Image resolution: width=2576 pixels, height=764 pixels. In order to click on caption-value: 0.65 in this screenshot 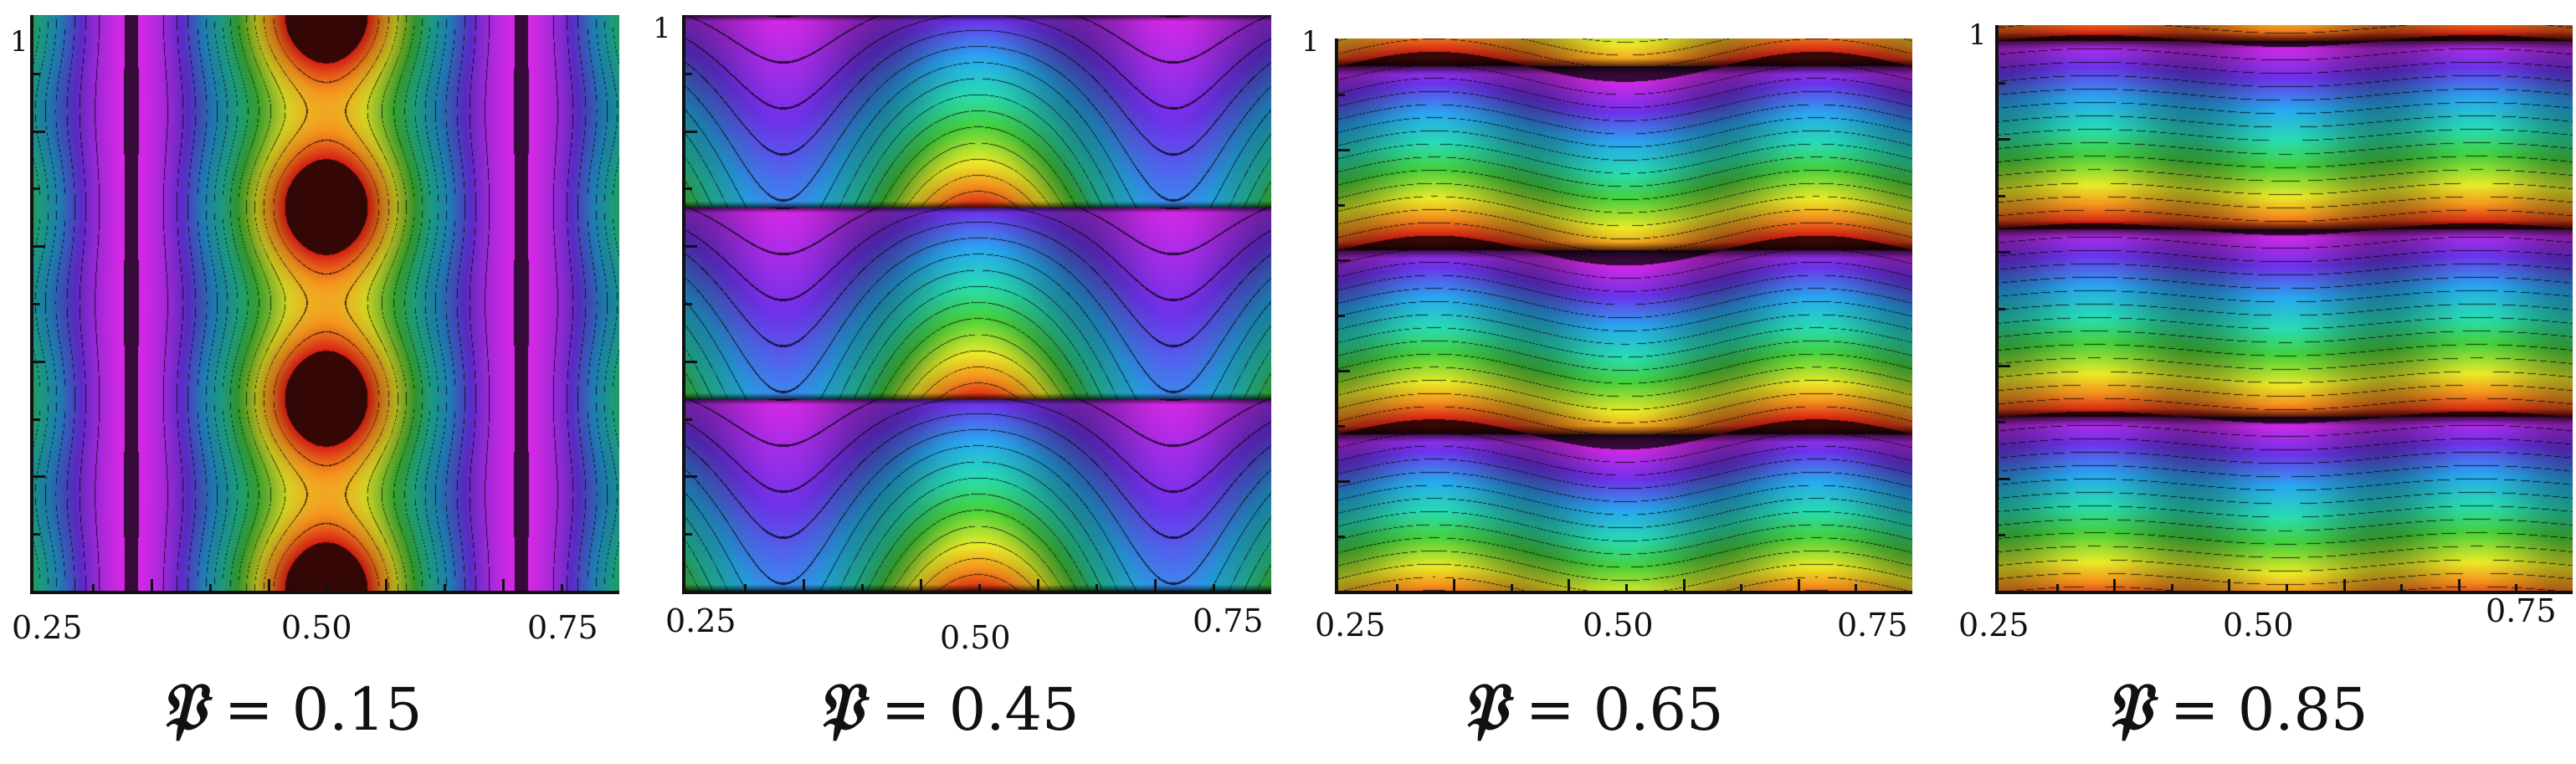, I will do `click(1658, 709)`.